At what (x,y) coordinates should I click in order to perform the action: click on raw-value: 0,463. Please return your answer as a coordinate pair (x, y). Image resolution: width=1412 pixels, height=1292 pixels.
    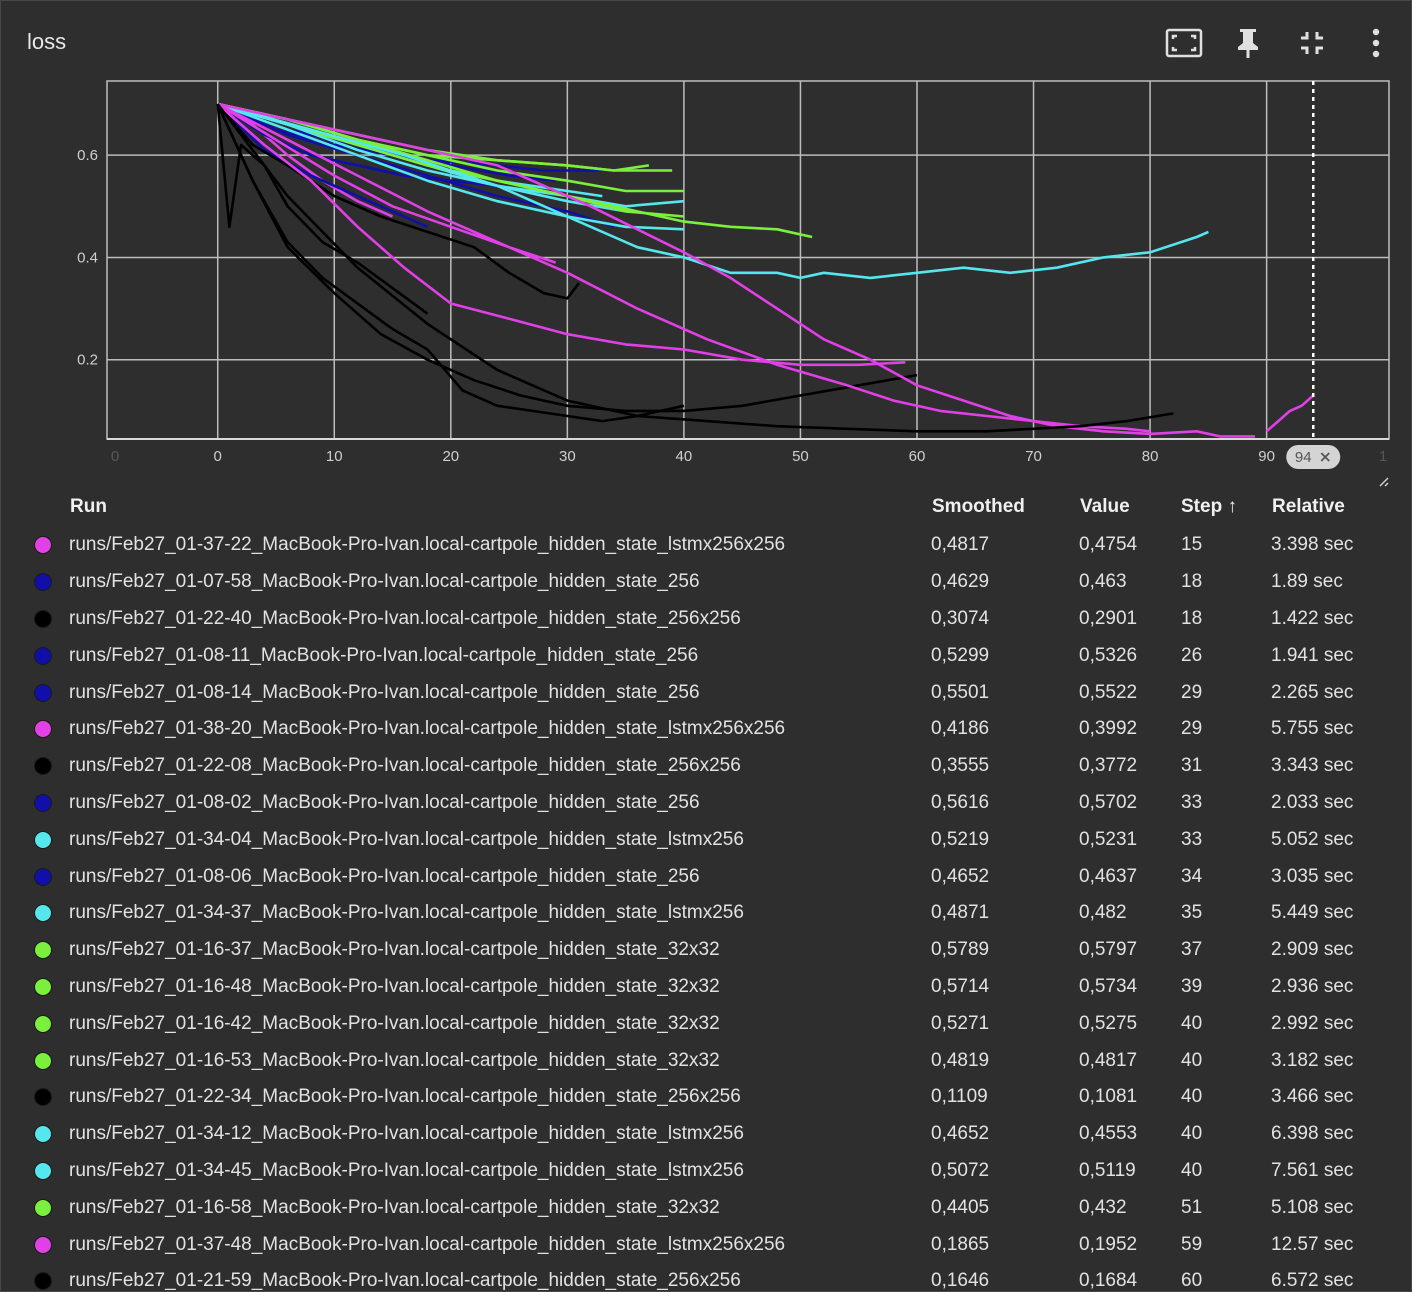
    Looking at the image, I should click on (1103, 582).